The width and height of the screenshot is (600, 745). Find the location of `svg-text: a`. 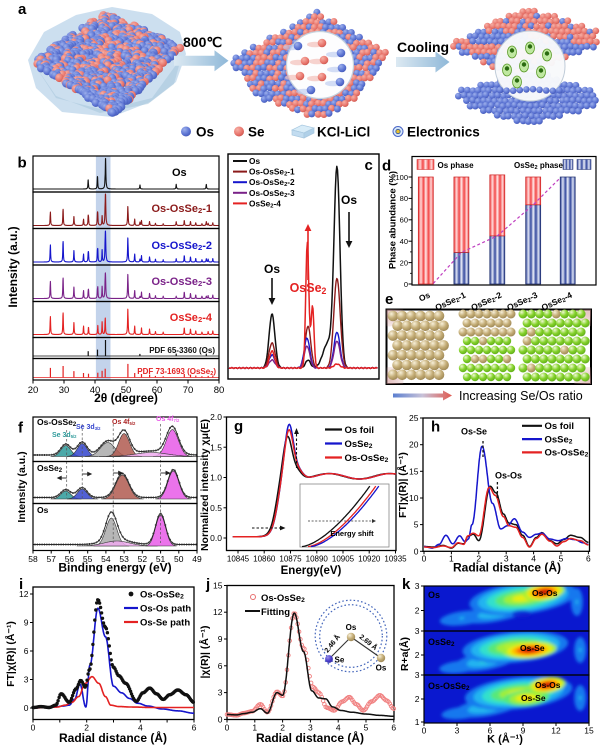

svg-text: a is located at coordinates (22, 9).